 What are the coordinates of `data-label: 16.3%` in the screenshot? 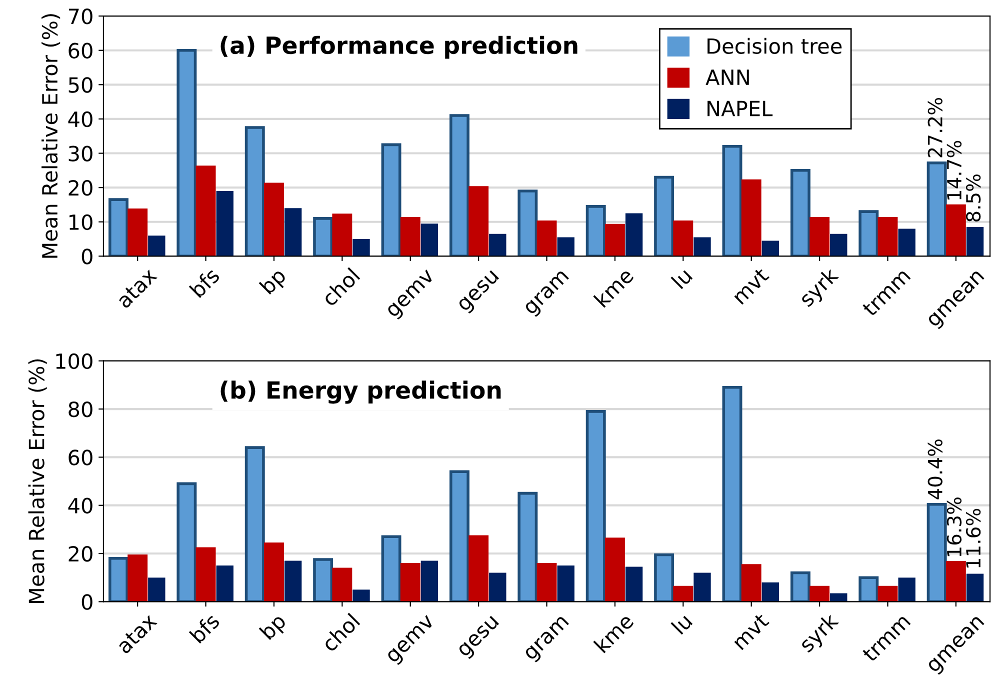 It's located at (954, 527).